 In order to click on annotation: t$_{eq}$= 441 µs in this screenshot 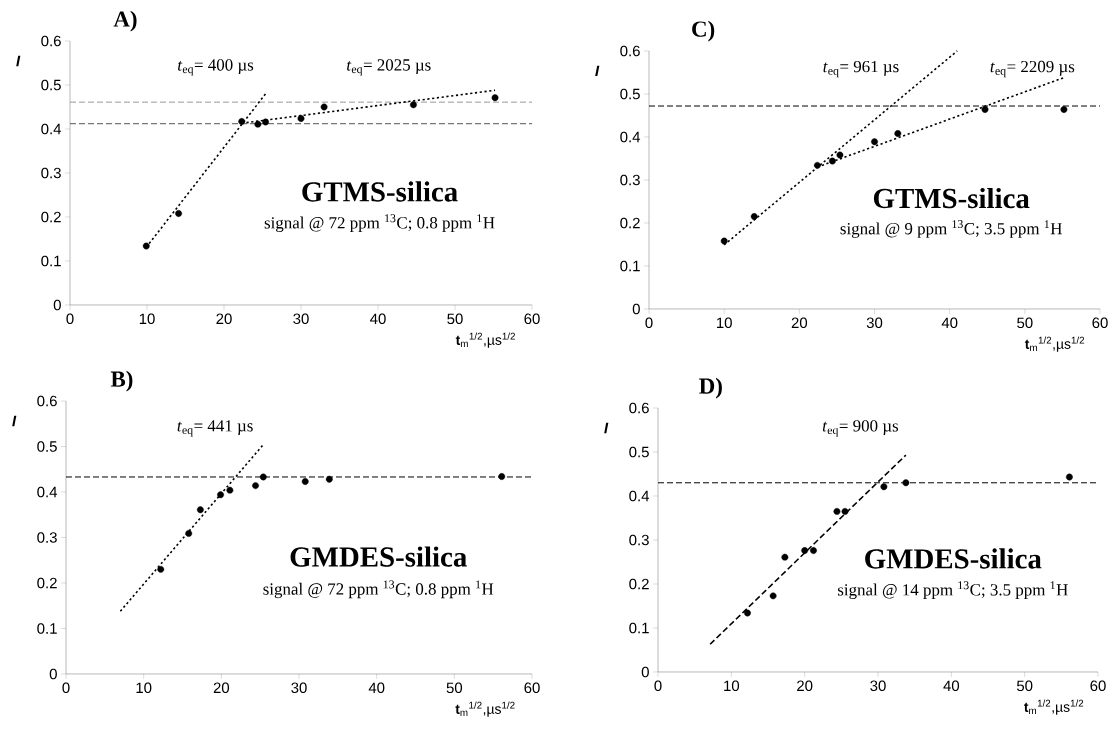, I will do `click(215, 428)`.